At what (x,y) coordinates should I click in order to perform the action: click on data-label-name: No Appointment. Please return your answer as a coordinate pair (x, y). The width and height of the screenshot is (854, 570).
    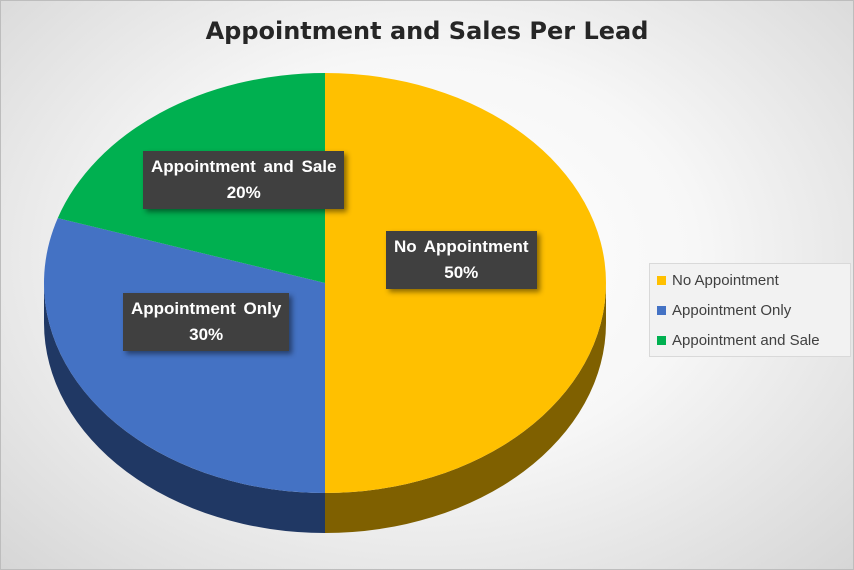
    Looking at the image, I should click on (461, 246).